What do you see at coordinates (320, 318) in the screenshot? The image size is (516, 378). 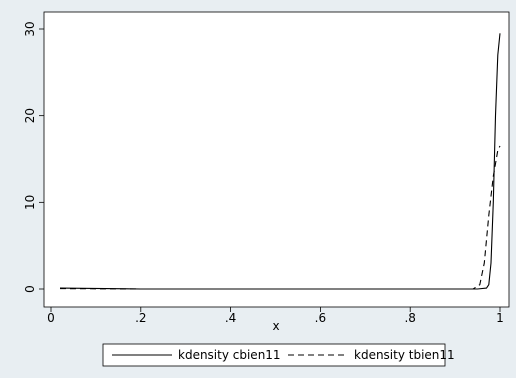 I see `x-tick-label: .6` at bounding box center [320, 318].